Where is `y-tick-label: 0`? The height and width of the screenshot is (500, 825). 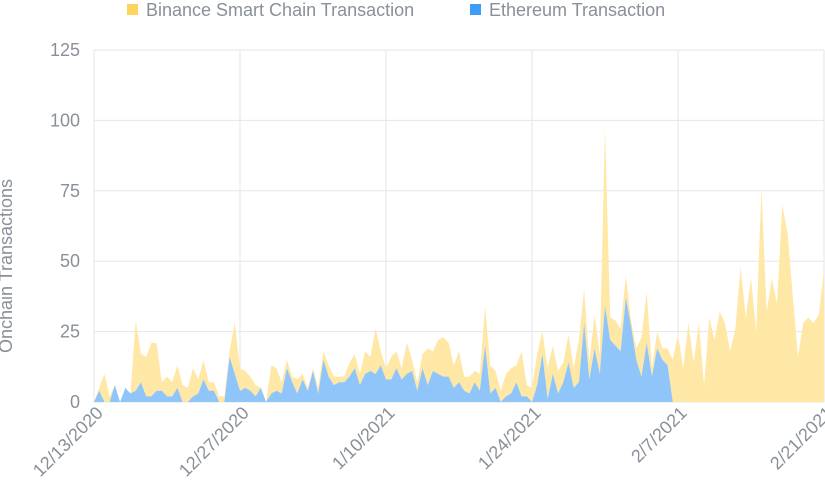 y-tick-label: 0 is located at coordinates (75, 402).